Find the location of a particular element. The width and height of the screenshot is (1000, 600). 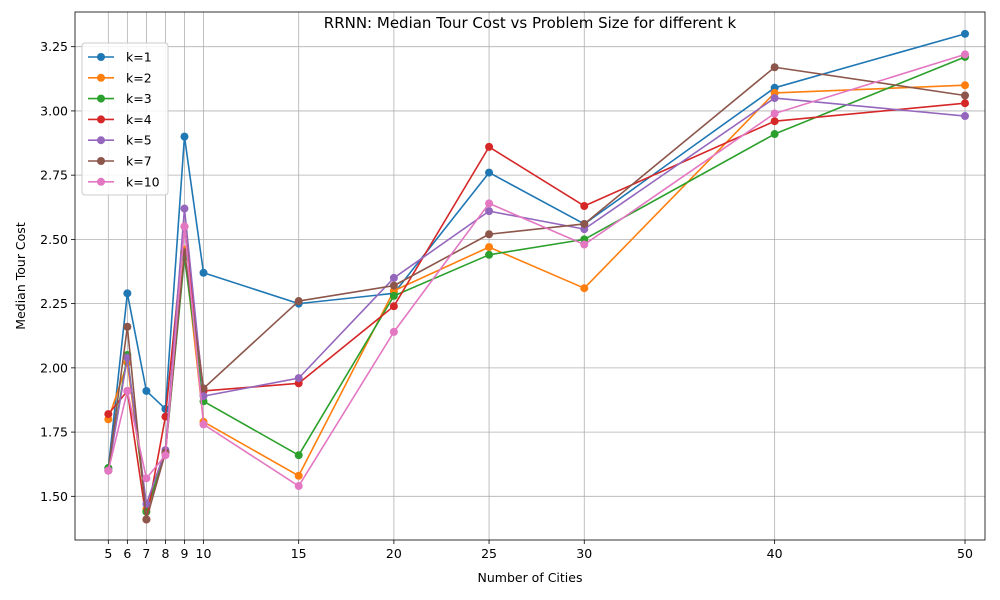

x-tick-label: 6 is located at coordinates (127, 553).